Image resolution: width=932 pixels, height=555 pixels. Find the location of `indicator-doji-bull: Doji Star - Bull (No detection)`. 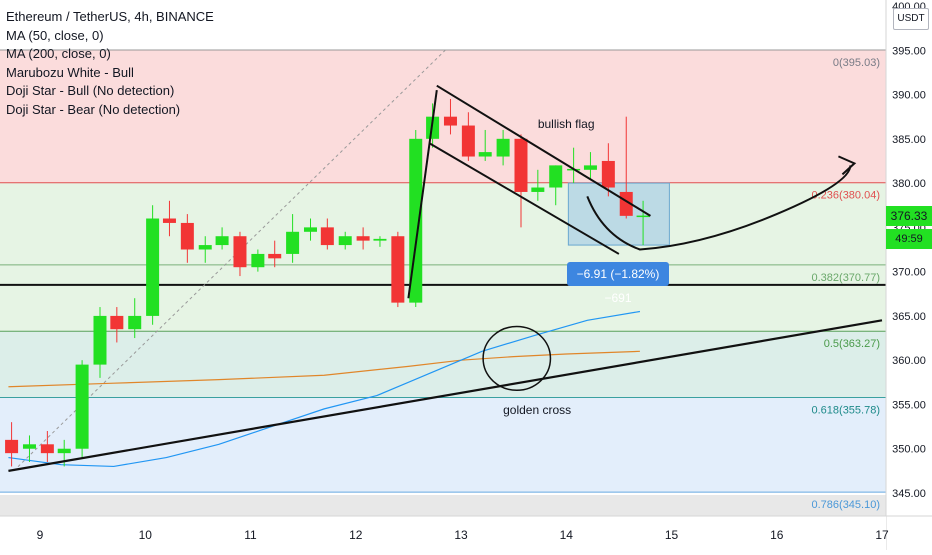

indicator-doji-bull: Doji Star - Bull (No detection) is located at coordinates (90, 90).